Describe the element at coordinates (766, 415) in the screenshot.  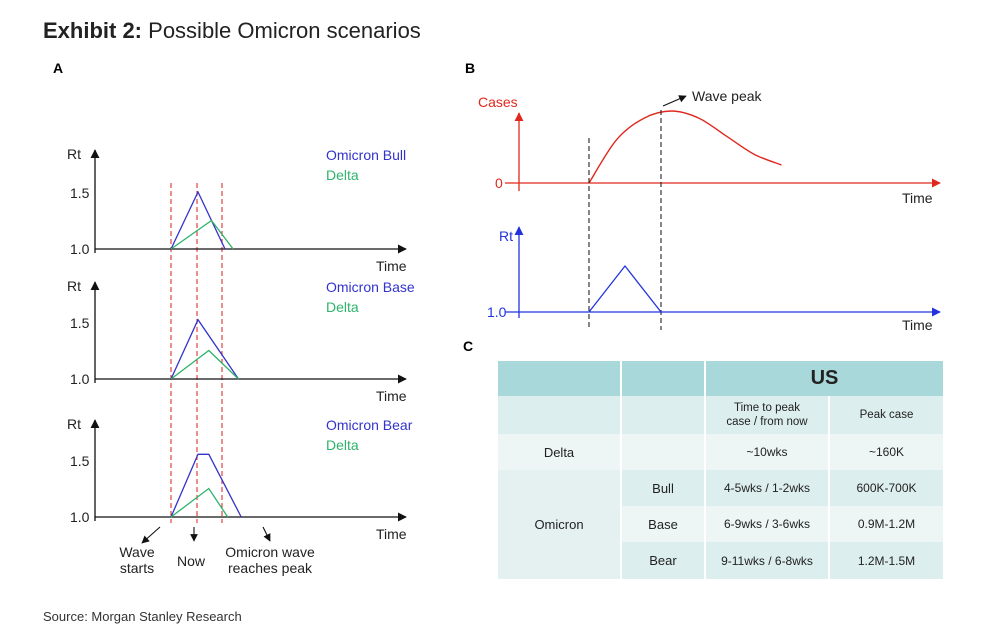
I see `table-colhead-time: Time to peak case / from now` at that location.